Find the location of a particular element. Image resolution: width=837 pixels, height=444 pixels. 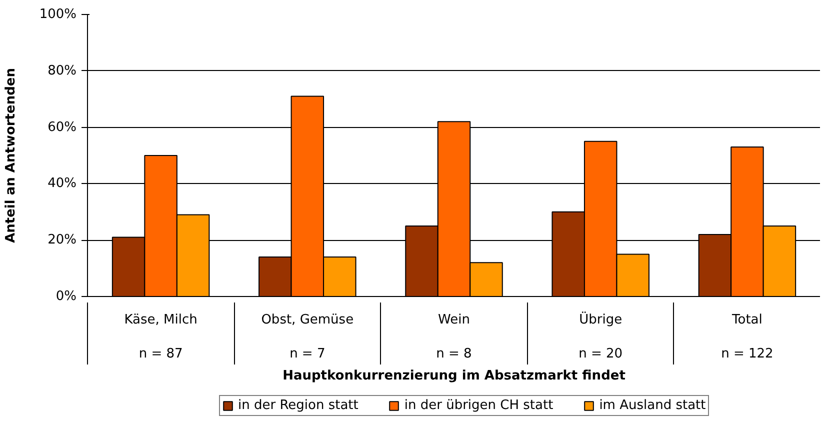

x-tick-label: Obst, Gemüse is located at coordinates (307, 320).